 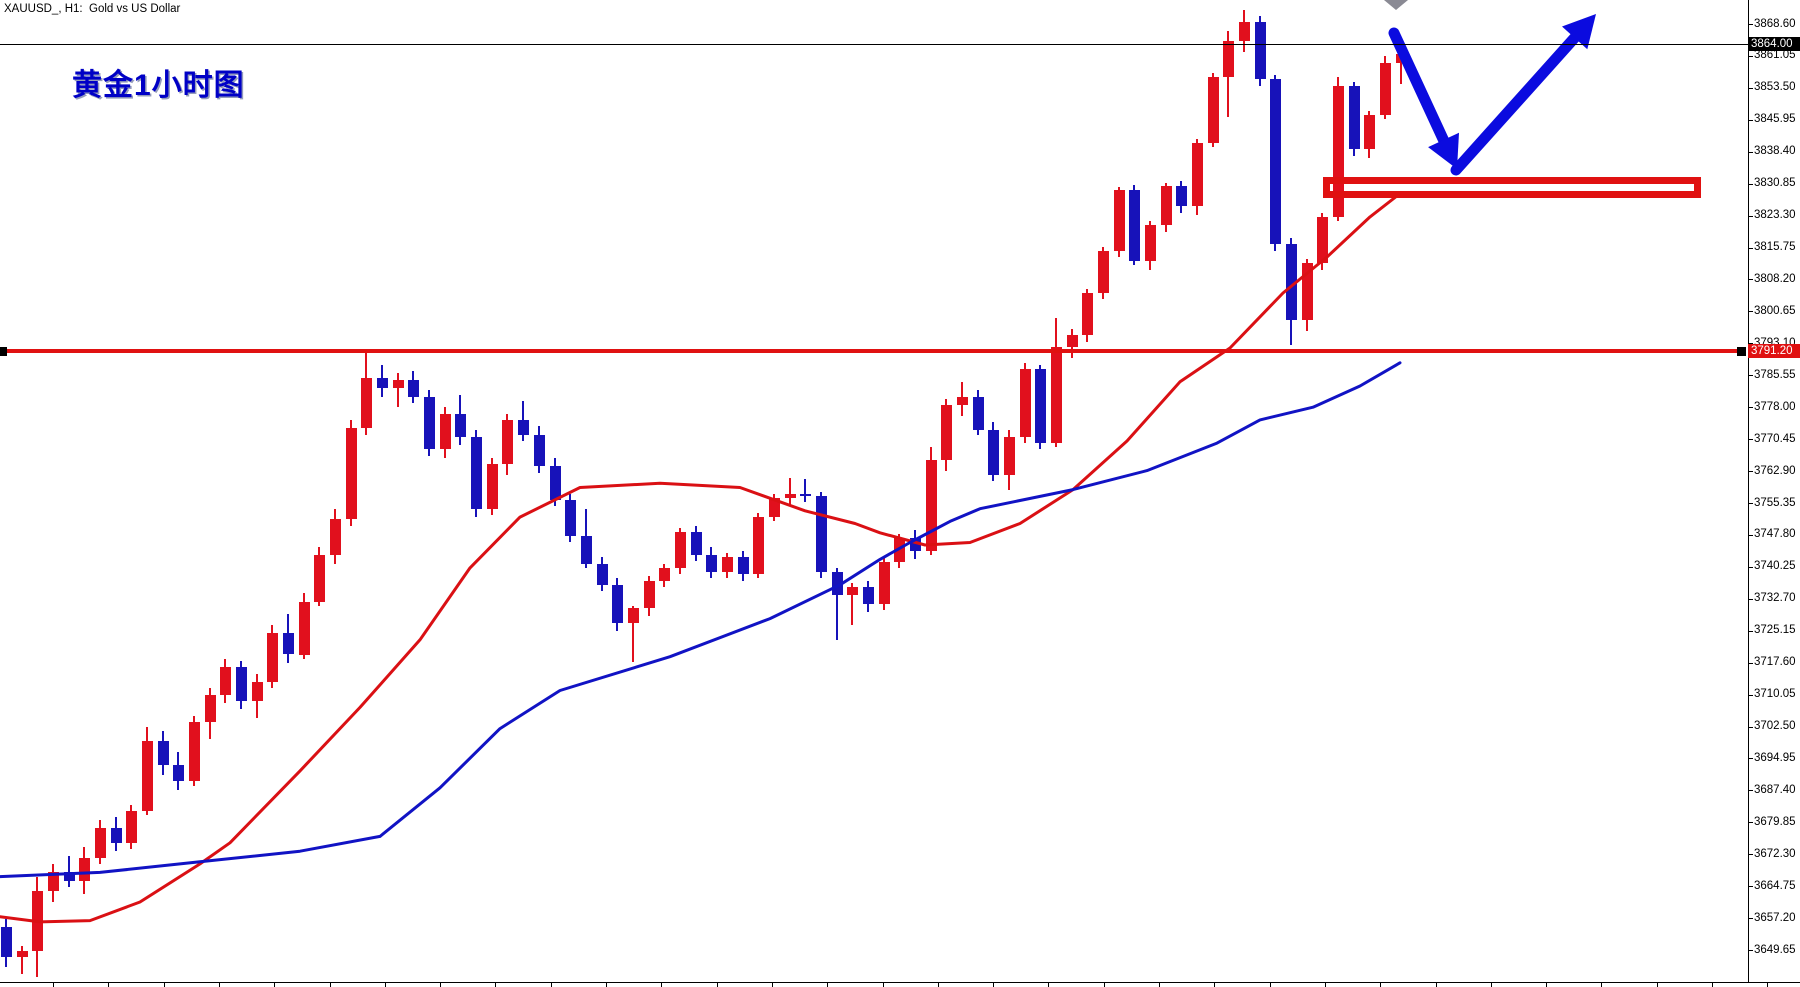 What do you see at coordinates (1512, 188) in the screenshot?
I see `resistance-rectangle` at bounding box center [1512, 188].